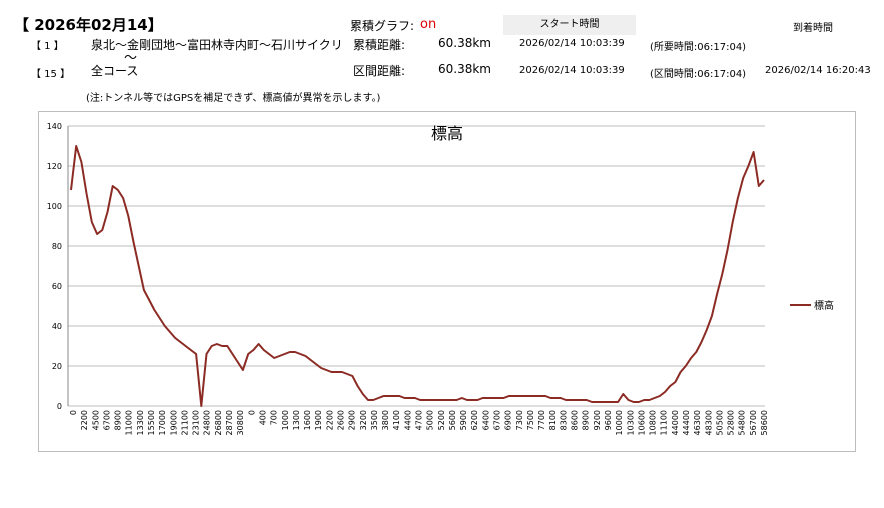 This screenshot has height=508, width=884. I want to click on x-tick-label: 10000, so click(619, 422).